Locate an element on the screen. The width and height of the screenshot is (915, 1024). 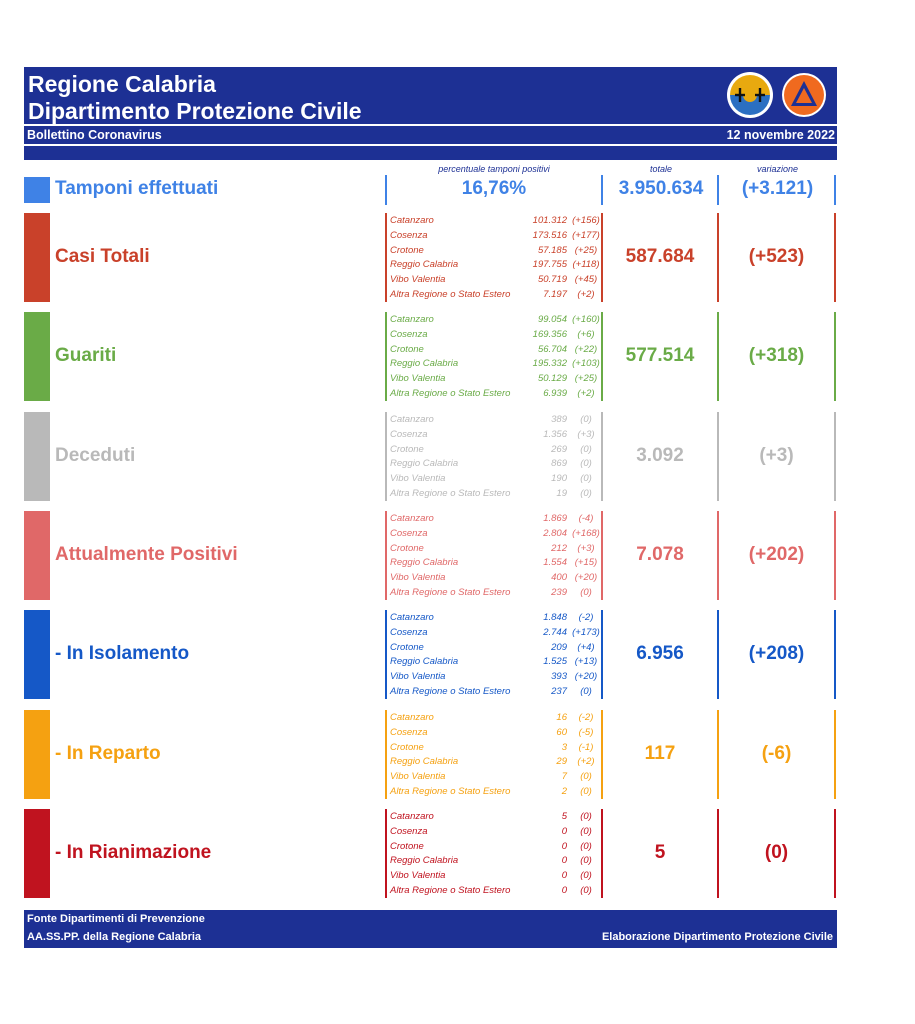
province-value: 6.939 is located at coordinates (555, 393).